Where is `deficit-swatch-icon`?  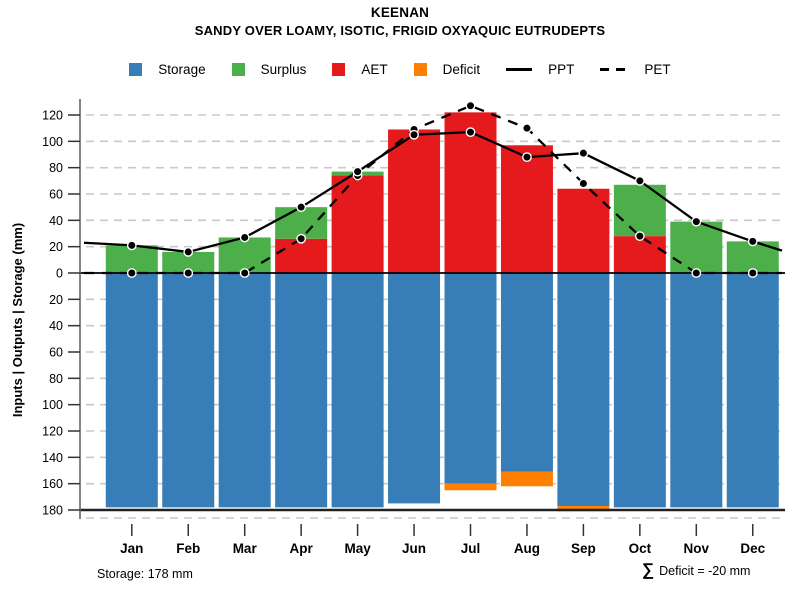 deficit-swatch-icon is located at coordinates (420, 69).